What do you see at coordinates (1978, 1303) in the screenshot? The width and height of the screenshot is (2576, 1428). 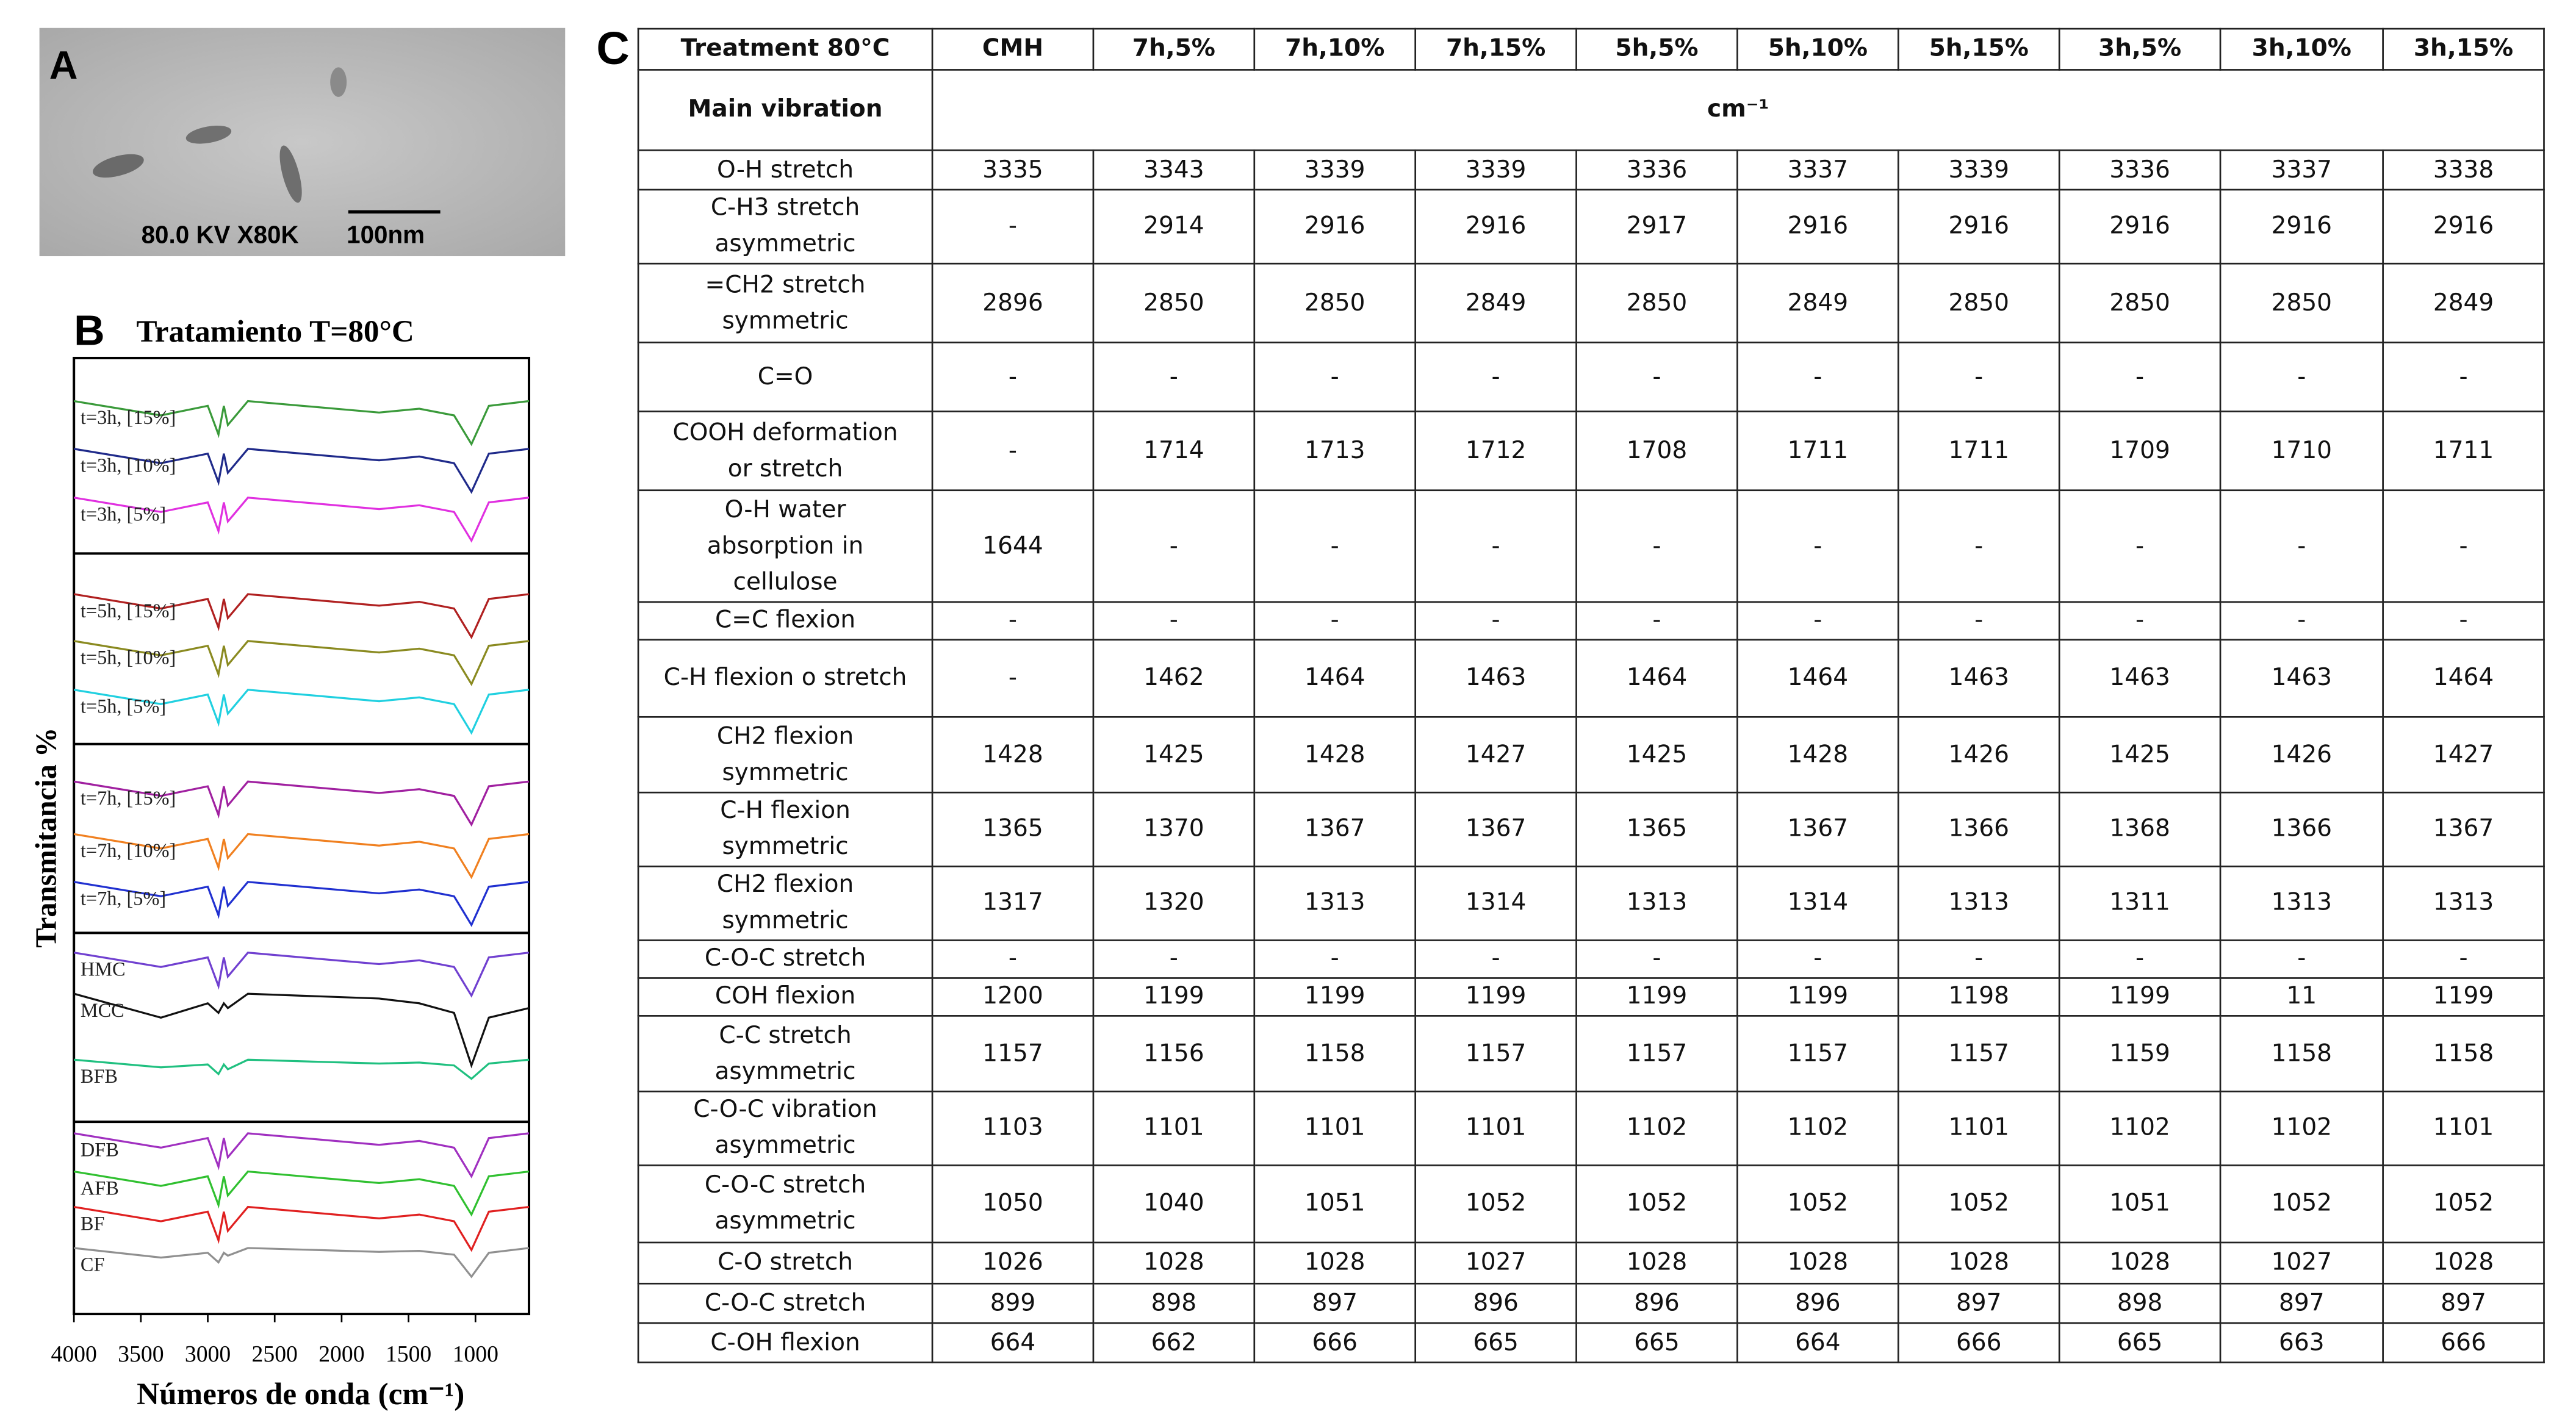 I see `table-cell: 897` at bounding box center [1978, 1303].